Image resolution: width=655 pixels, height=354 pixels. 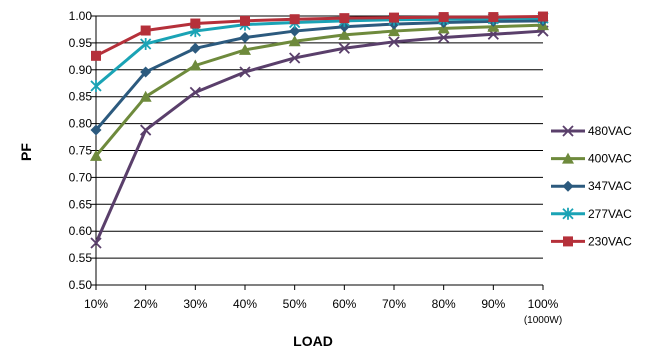 I want to click on y-tick-label: 0.85, so click(x=81, y=97).